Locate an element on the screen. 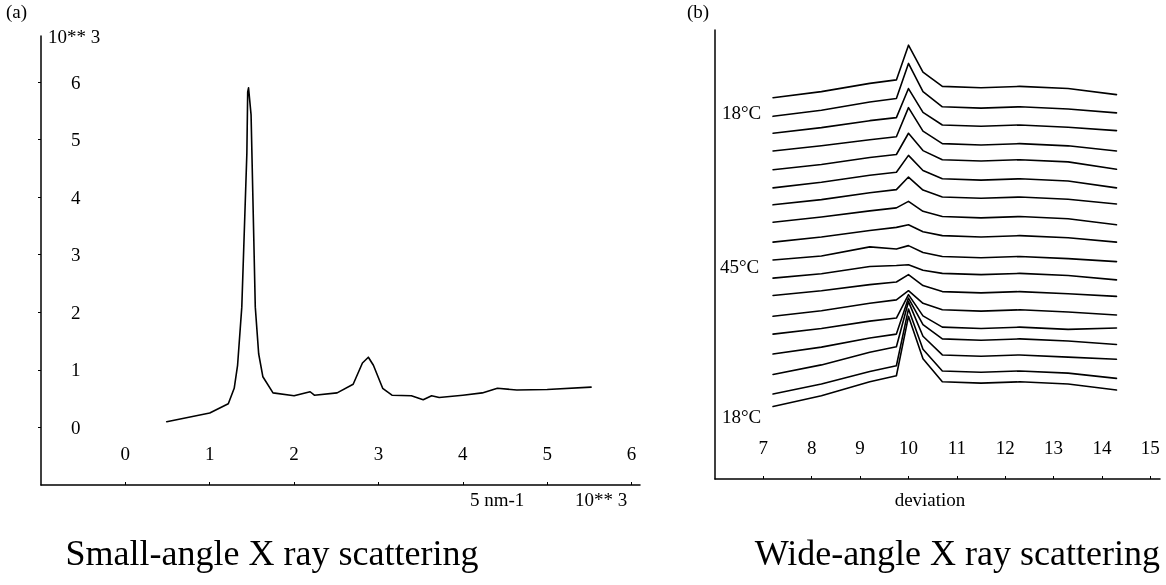 The height and width of the screenshot is (585, 1166). x-tick-label: 7 is located at coordinates (763, 447).